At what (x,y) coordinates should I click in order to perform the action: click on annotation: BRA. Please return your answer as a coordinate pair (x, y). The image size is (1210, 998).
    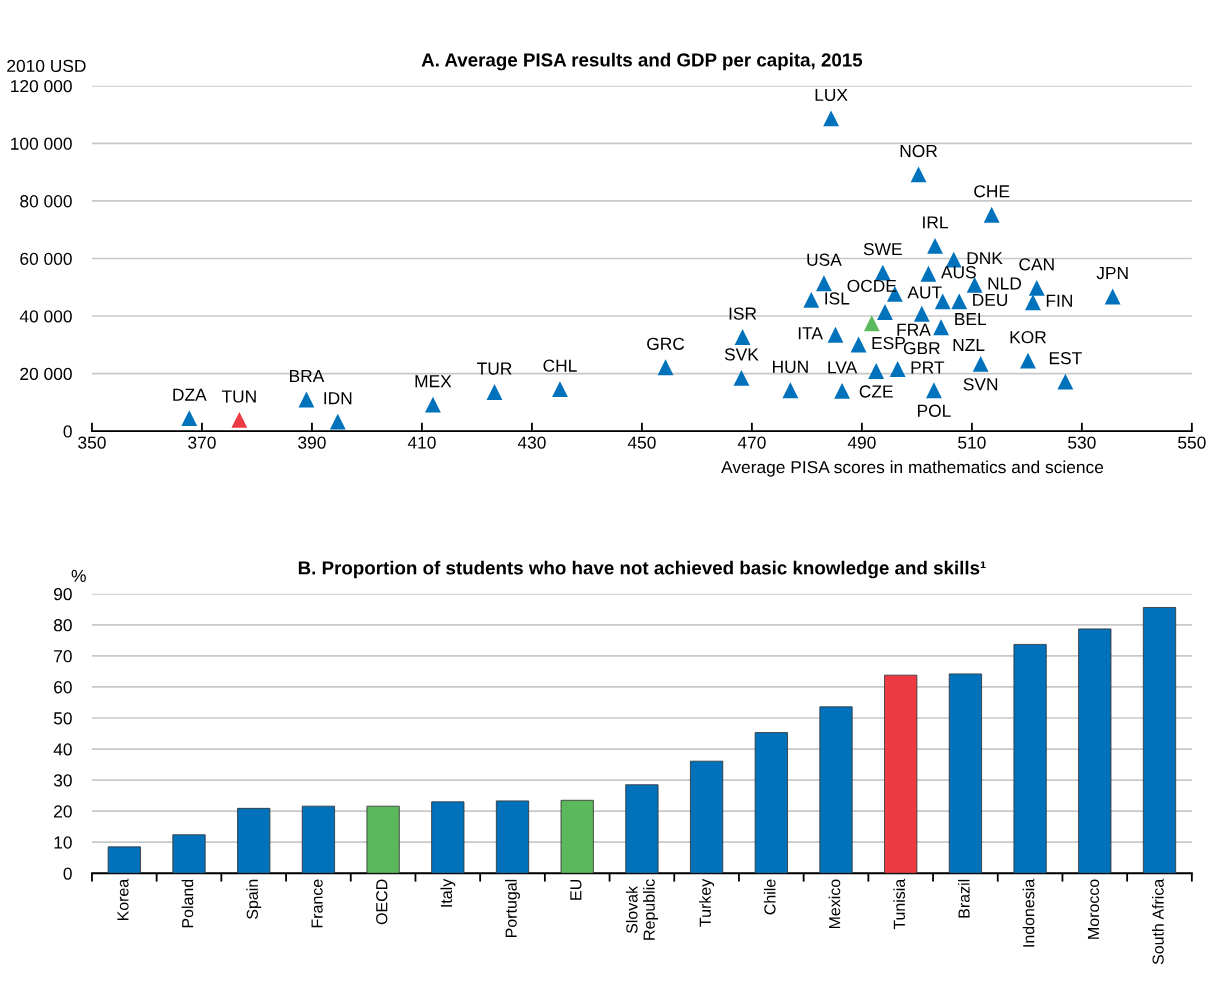
    Looking at the image, I should click on (307, 376).